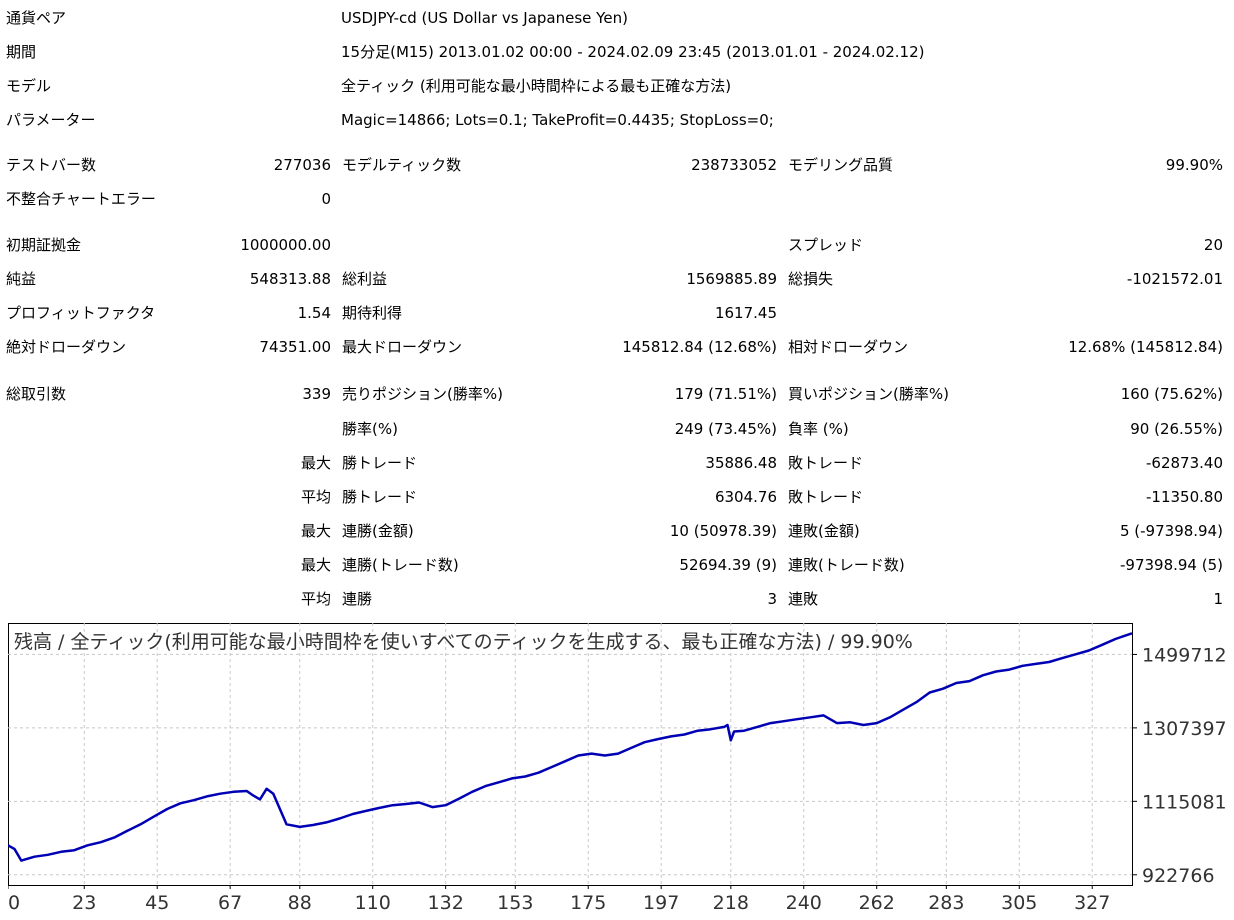 The image size is (1234, 920). I want to click on stat-value-2: 6304.76, so click(745, 497).